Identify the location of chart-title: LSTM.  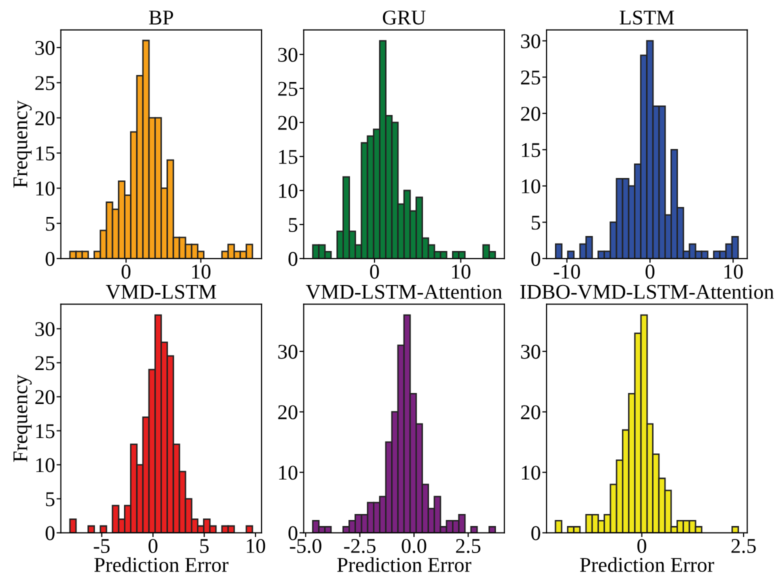
(647, 17).